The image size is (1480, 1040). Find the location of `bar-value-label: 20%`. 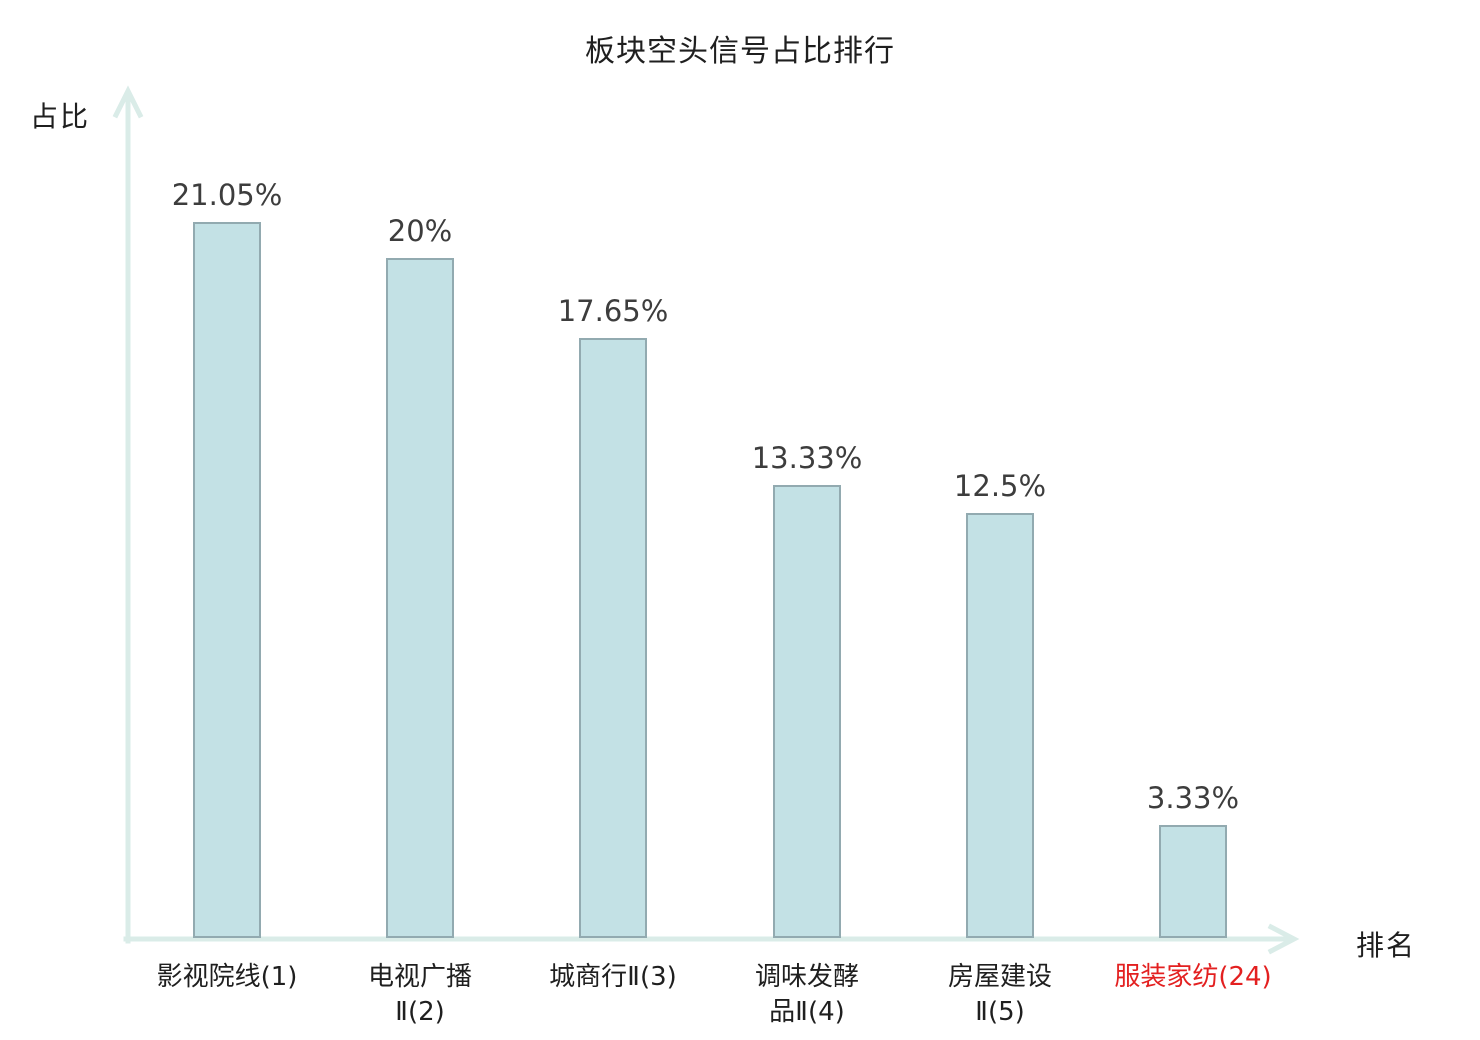

bar-value-label: 20% is located at coordinates (420, 231).